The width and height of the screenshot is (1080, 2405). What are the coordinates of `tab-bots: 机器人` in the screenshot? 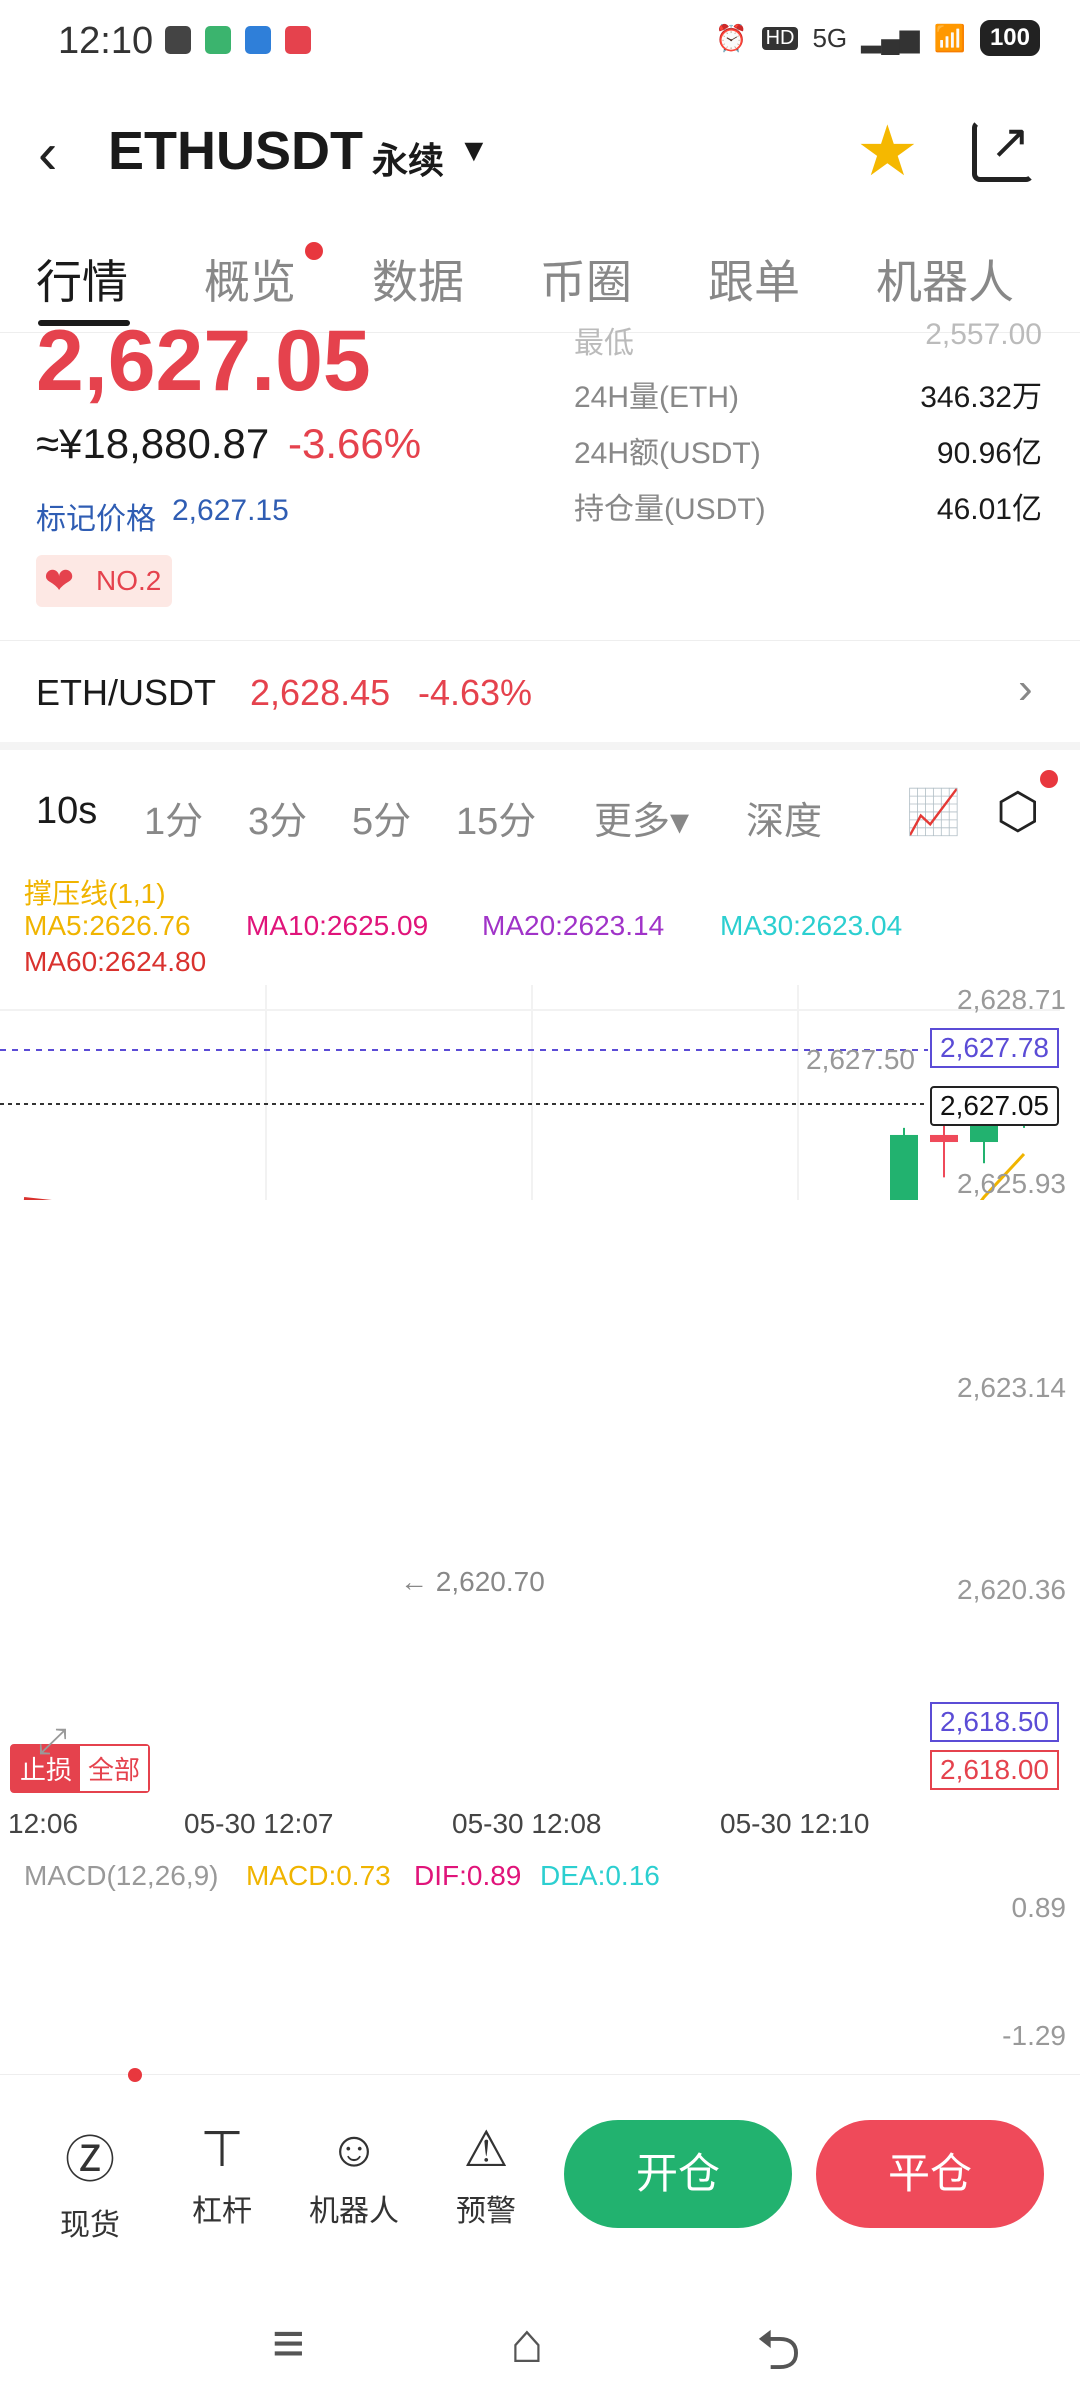 It's located at (945, 282).